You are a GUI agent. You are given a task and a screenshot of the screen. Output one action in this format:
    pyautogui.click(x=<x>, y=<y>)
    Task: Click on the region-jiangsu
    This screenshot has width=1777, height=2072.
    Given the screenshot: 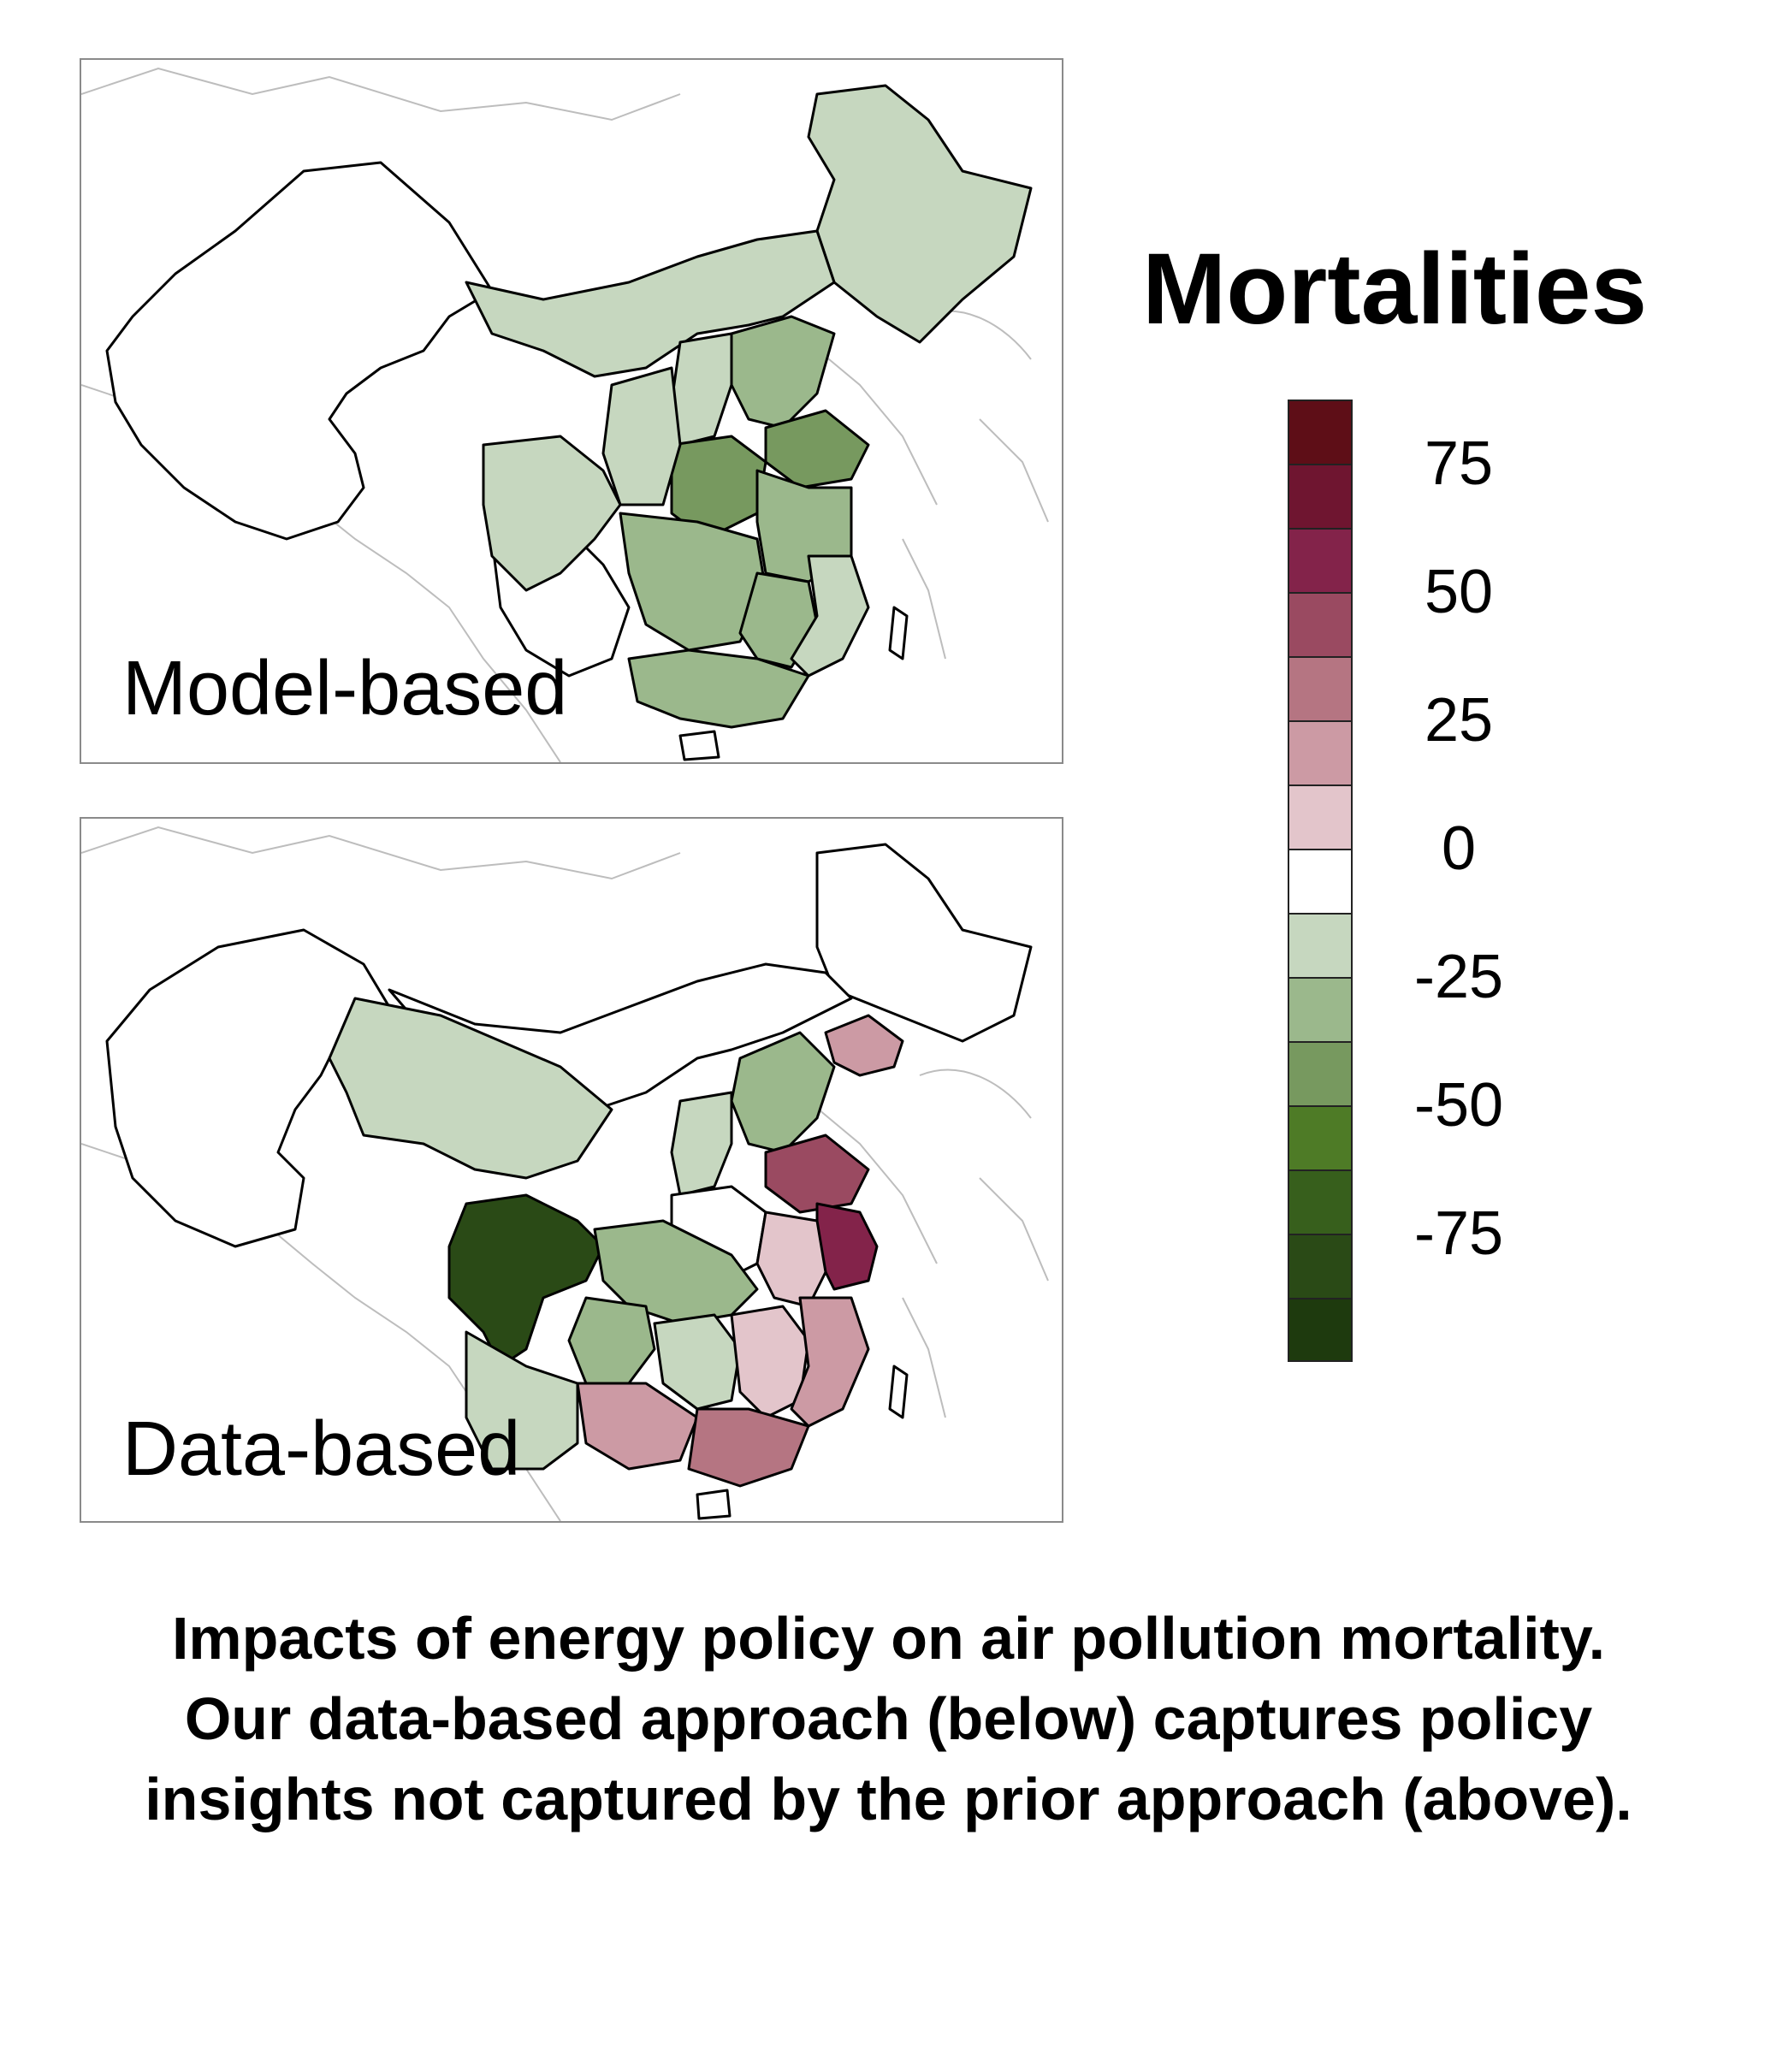 What is the action you would take?
    pyautogui.click(x=847, y=1246)
    